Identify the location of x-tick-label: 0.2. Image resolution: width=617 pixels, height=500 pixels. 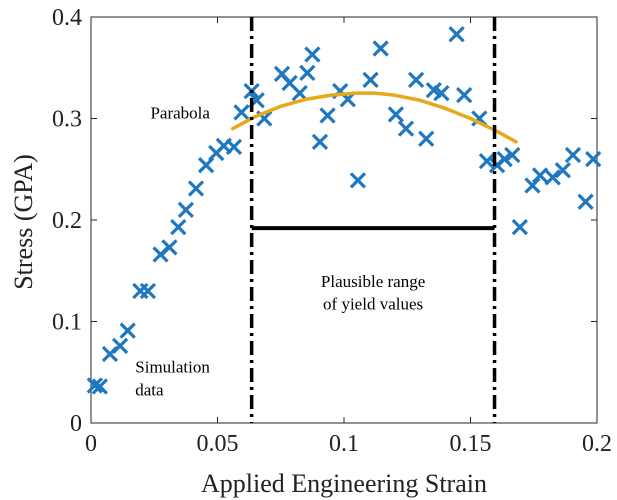
(597, 444).